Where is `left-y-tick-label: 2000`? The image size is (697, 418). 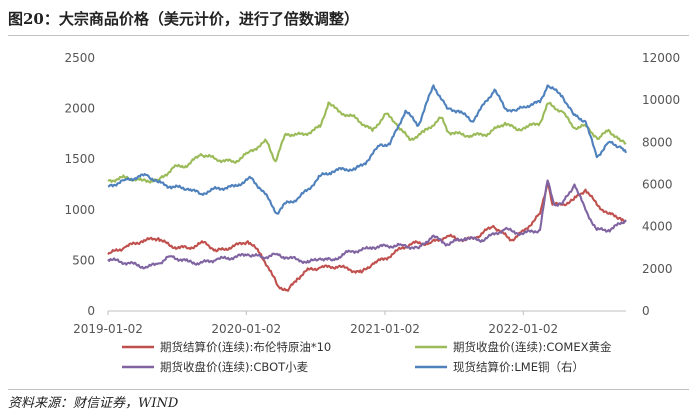
left-y-tick-label: 2000 is located at coordinates (79, 109).